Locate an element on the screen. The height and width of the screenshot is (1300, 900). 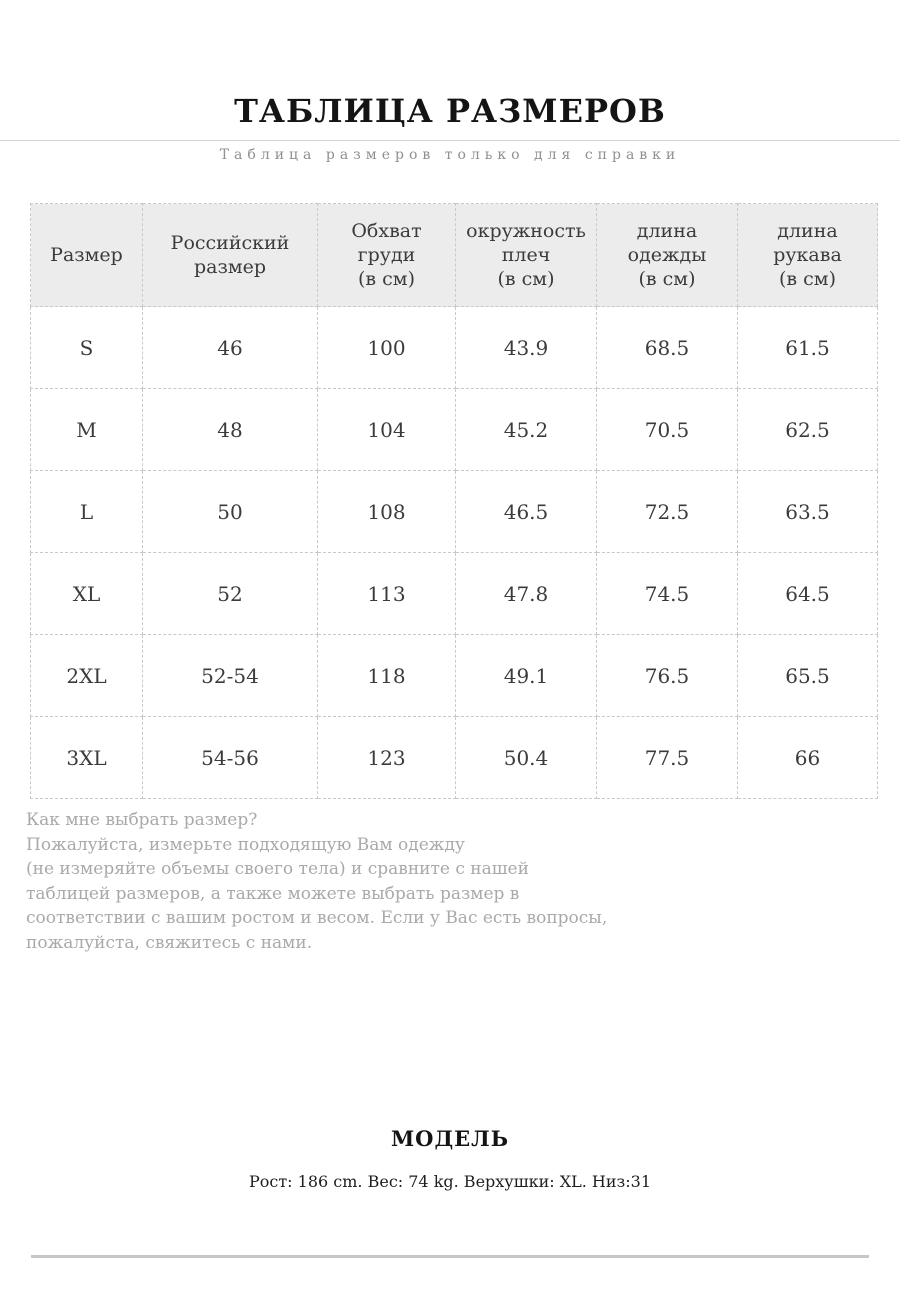
table-cell: 70.5 is located at coordinates (667, 429).